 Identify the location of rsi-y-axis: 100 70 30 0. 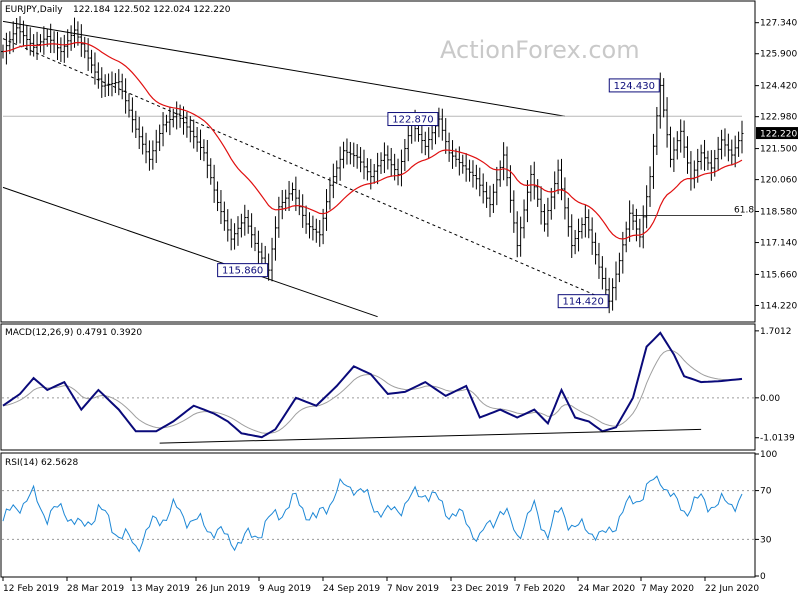
(766, 516).